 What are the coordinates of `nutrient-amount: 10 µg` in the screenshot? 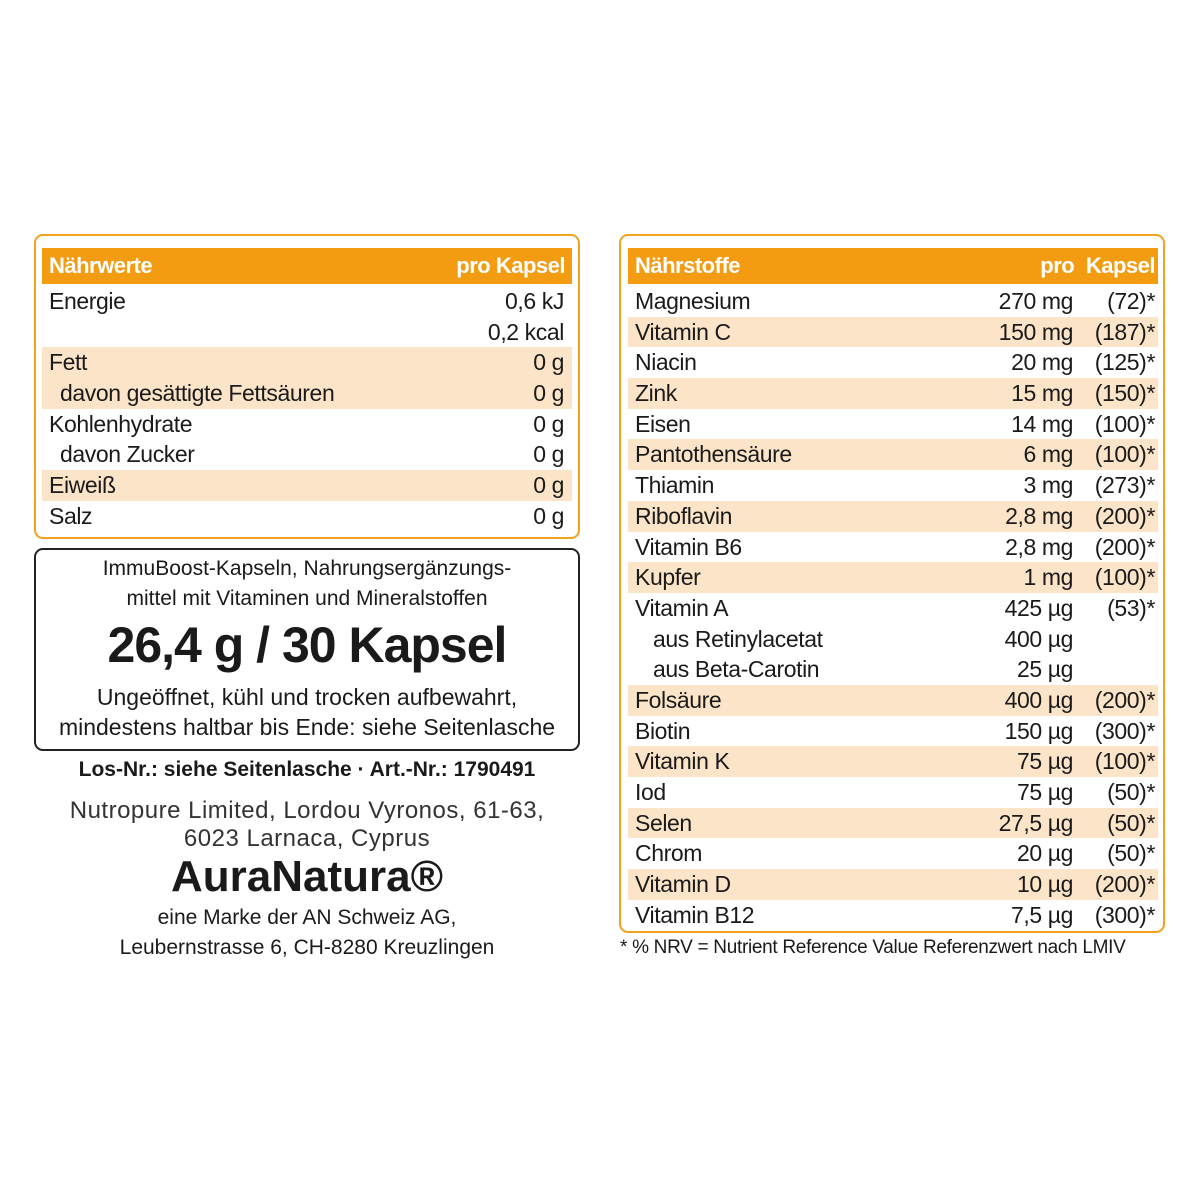 It's located at (1044, 884).